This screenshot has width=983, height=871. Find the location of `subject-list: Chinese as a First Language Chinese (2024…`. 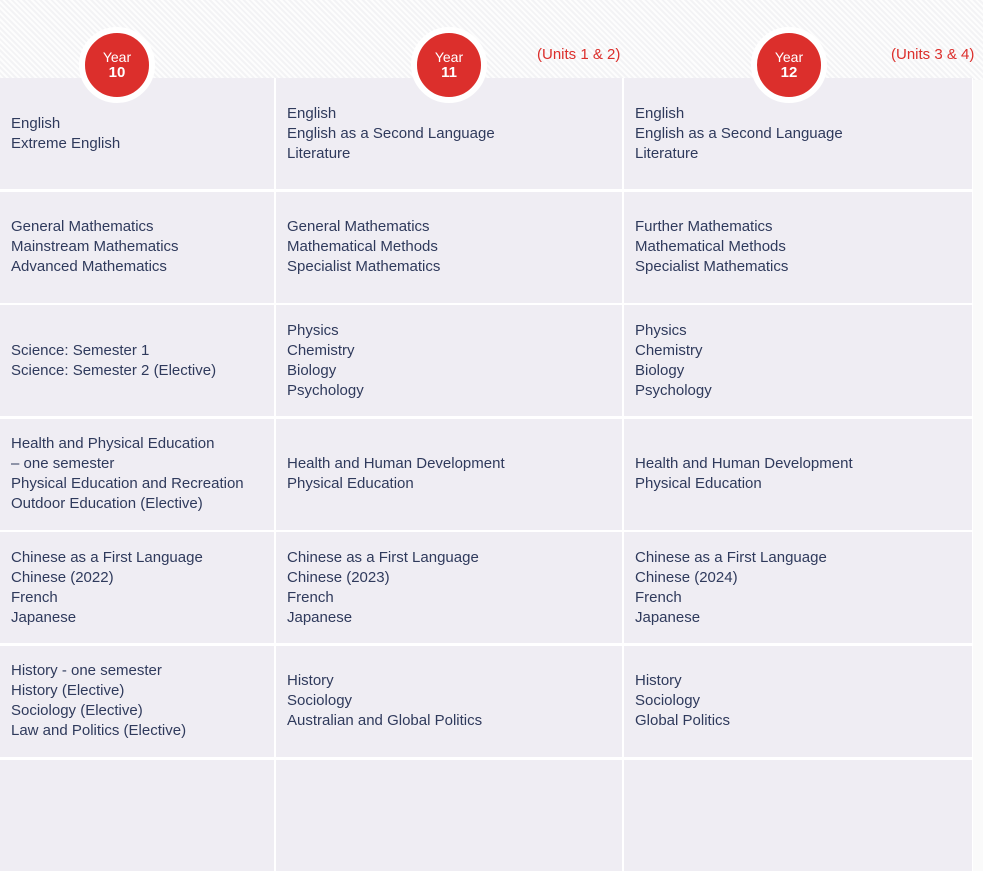

subject-list: Chinese as a First Language Chinese (2024… is located at coordinates (731, 588).